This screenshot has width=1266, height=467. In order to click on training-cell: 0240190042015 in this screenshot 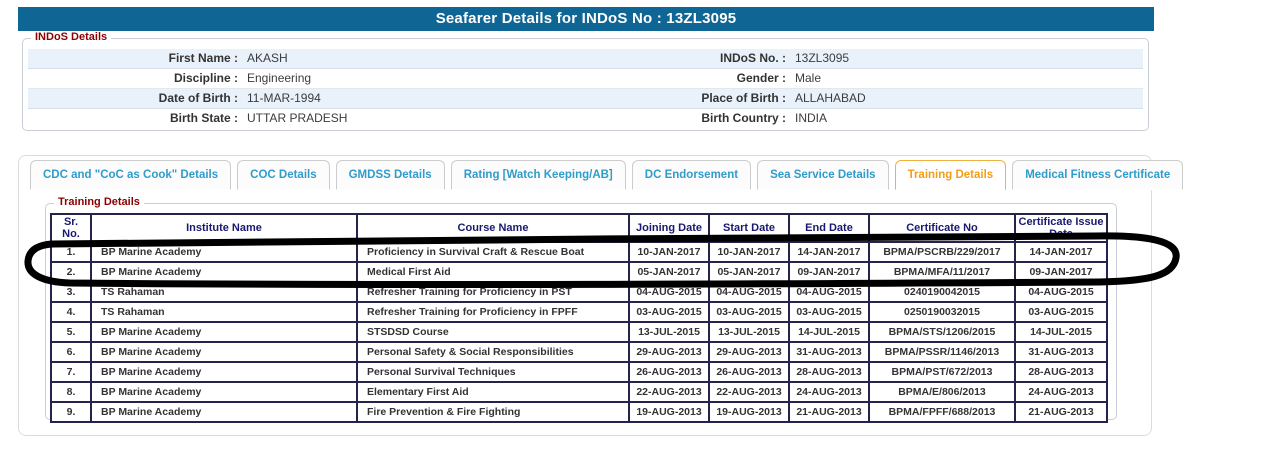, I will do `click(942, 292)`.